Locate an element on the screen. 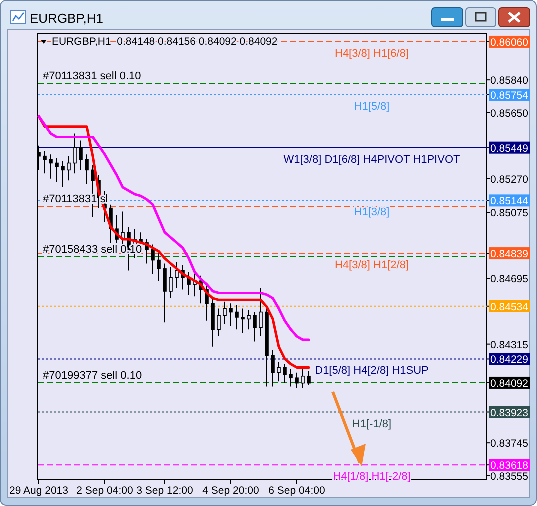  y-tick-label: 0.85270 is located at coordinates (509, 180).